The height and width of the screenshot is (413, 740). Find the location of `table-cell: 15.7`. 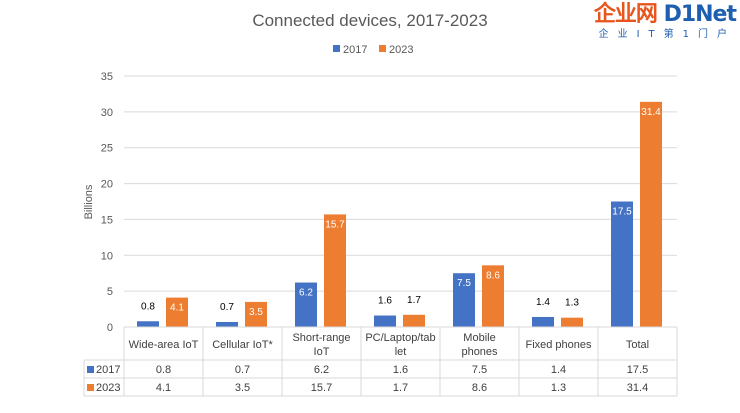

table-cell: 15.7 is located at coordinates (321, 388).